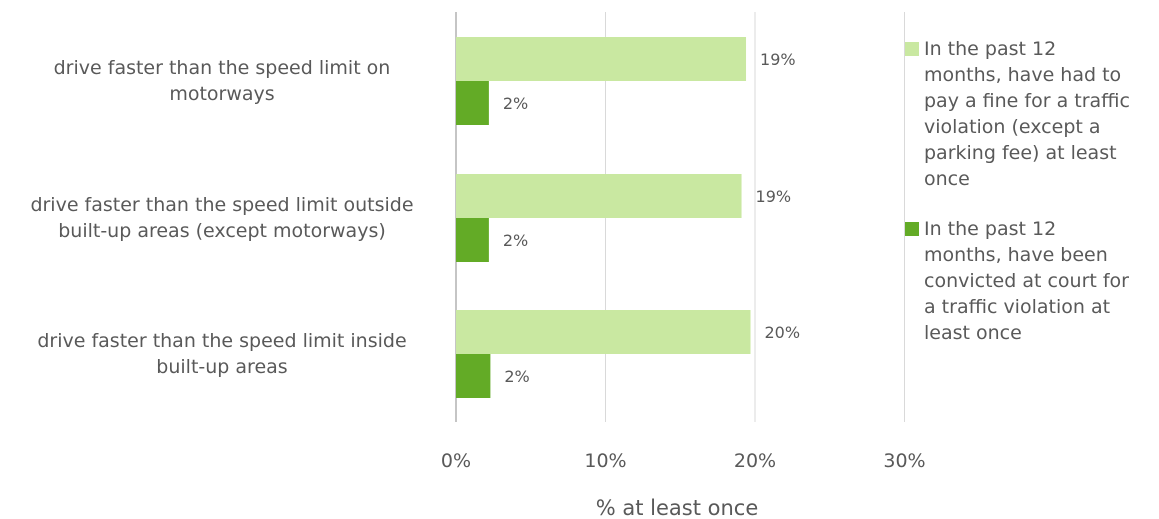 This screenshot has height=519, width=1159. I want to click on legend-label-line: least once, so click(973, 333).